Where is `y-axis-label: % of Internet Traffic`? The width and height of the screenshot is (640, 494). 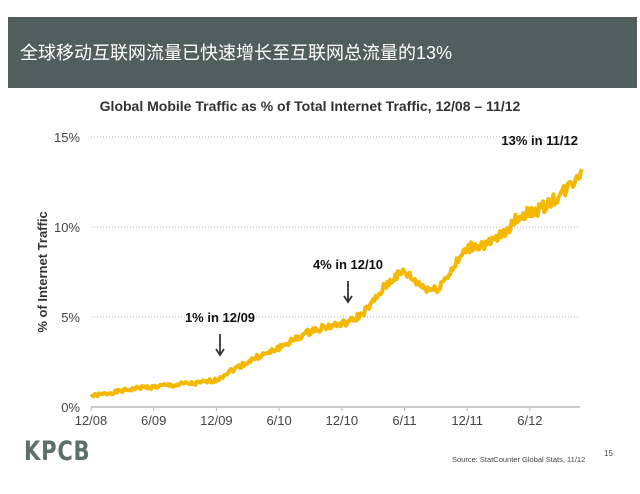 y-axis-label: % of Internet Traffic is located at coordinates (42, 271).